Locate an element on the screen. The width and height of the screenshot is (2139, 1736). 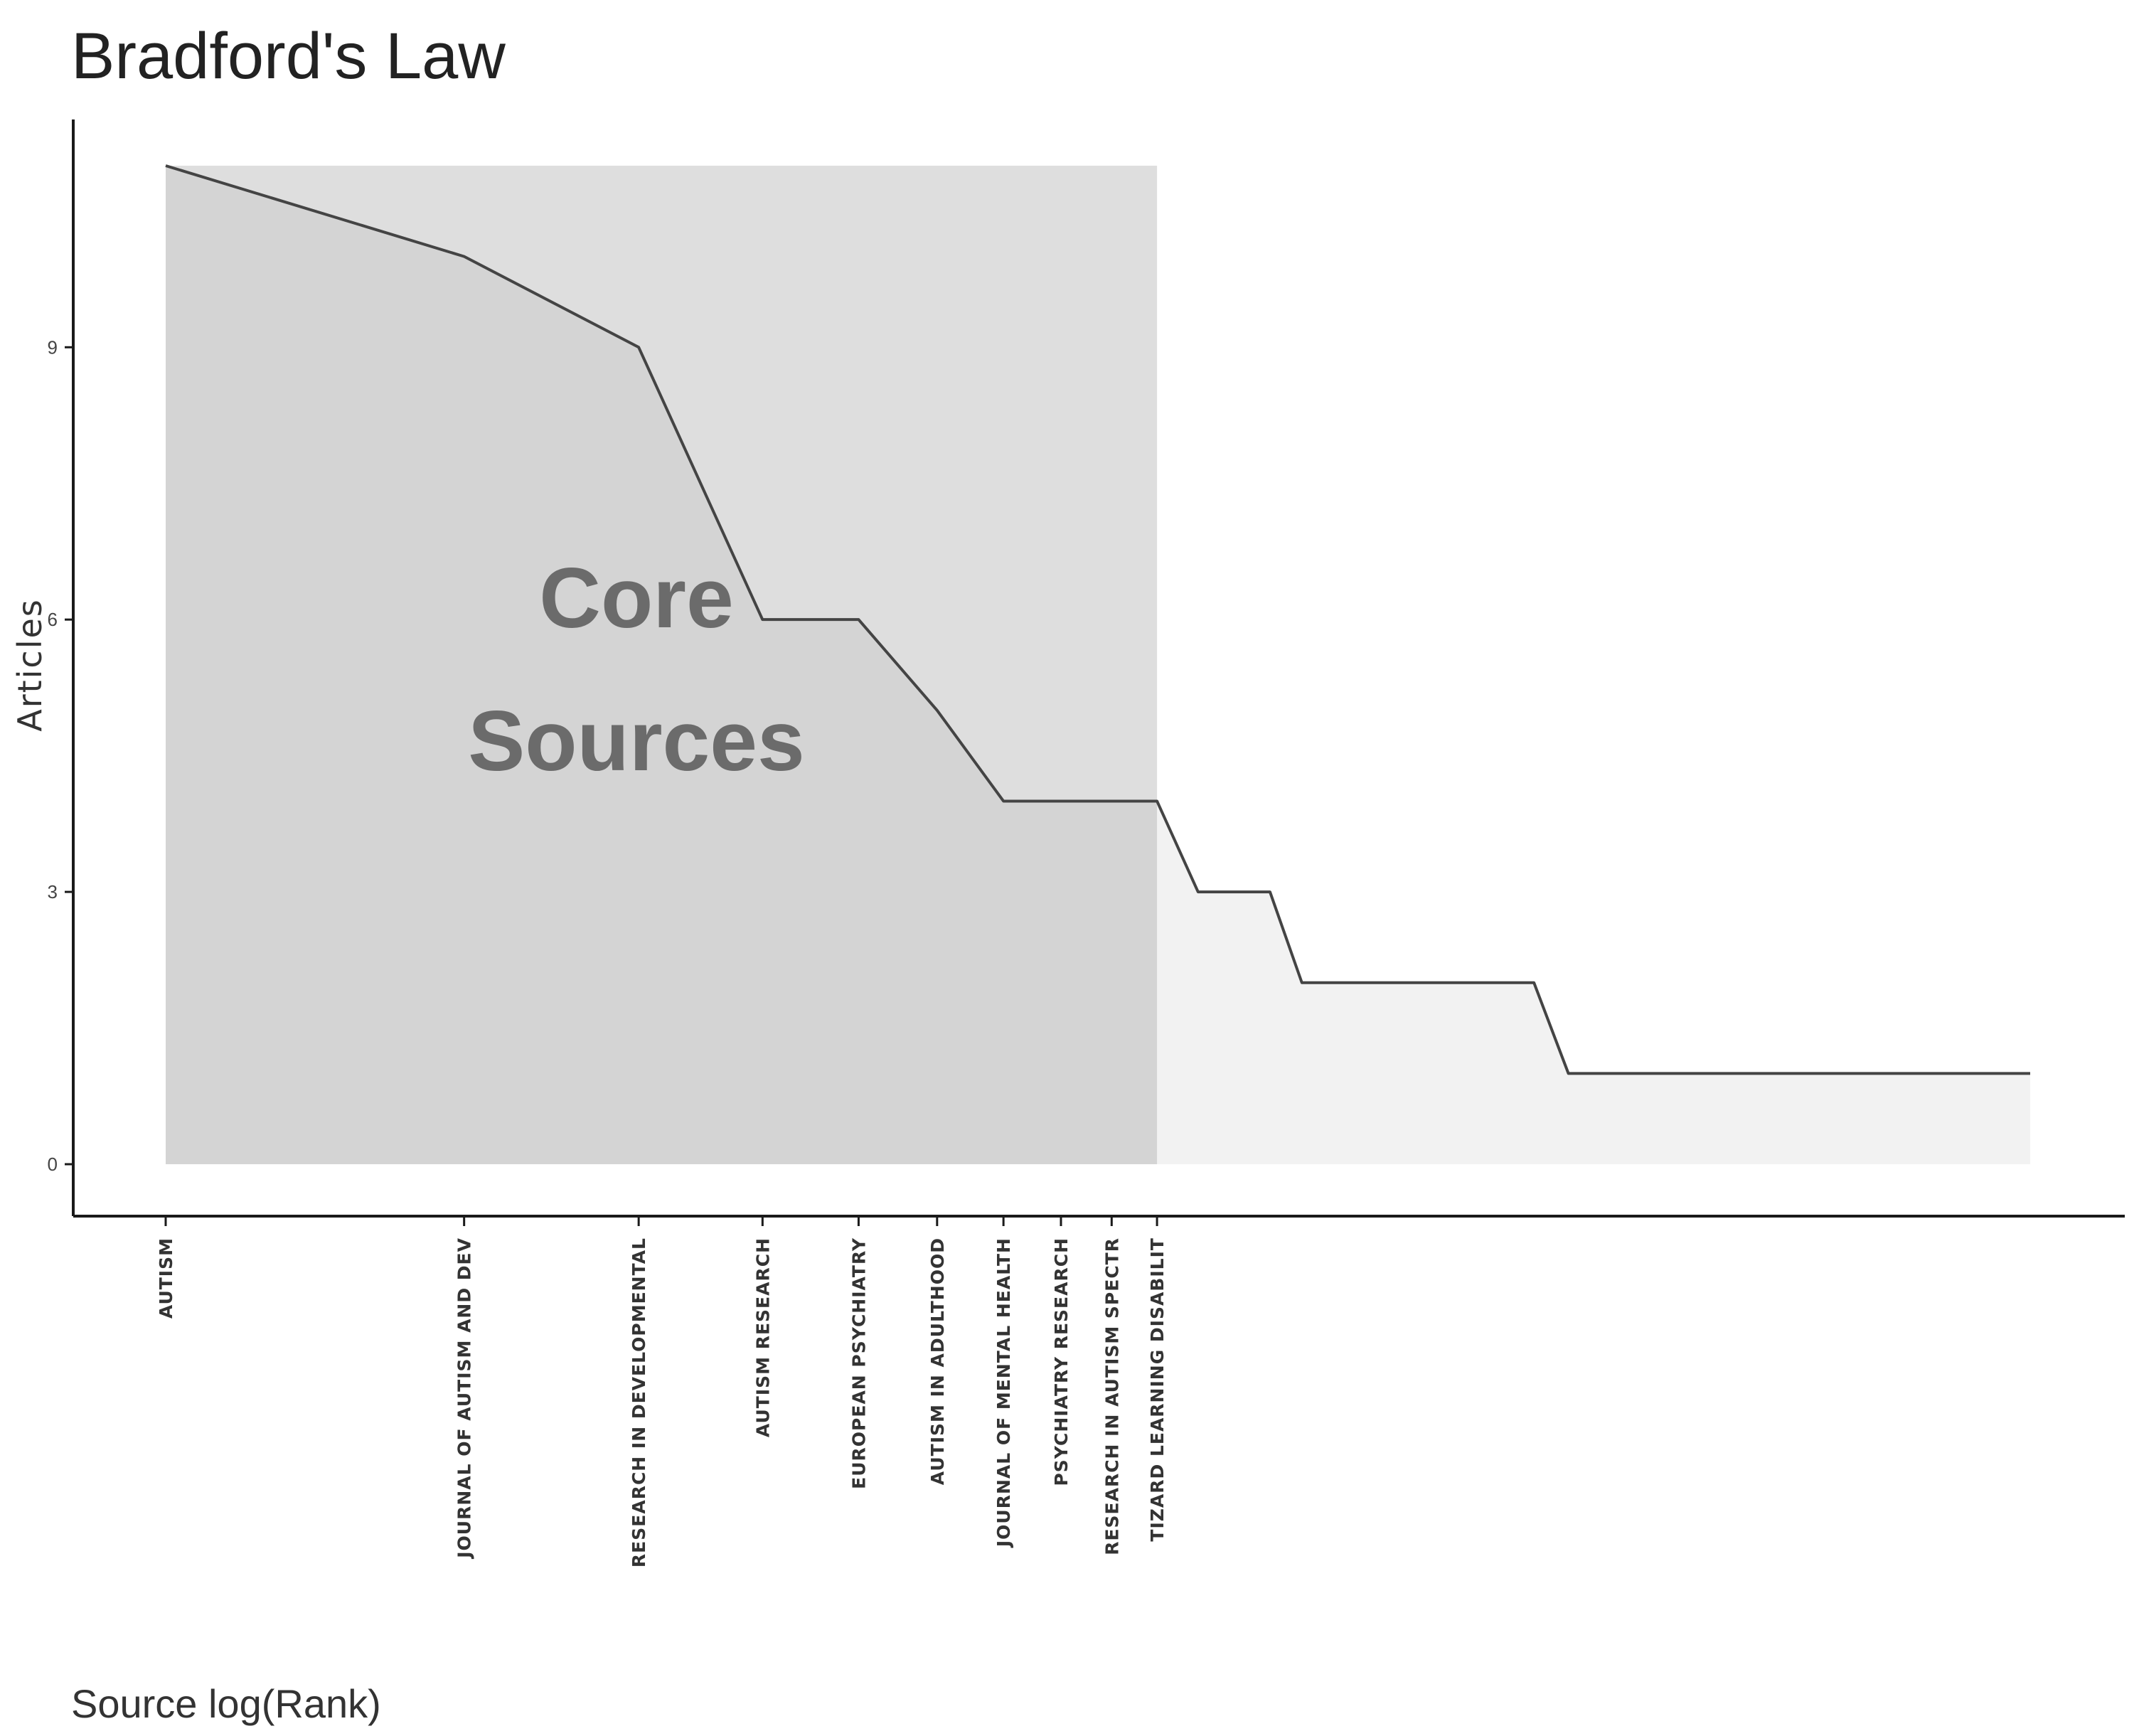
x-axis-label: Source log(Rank) is located at coordinates (226, 1704).